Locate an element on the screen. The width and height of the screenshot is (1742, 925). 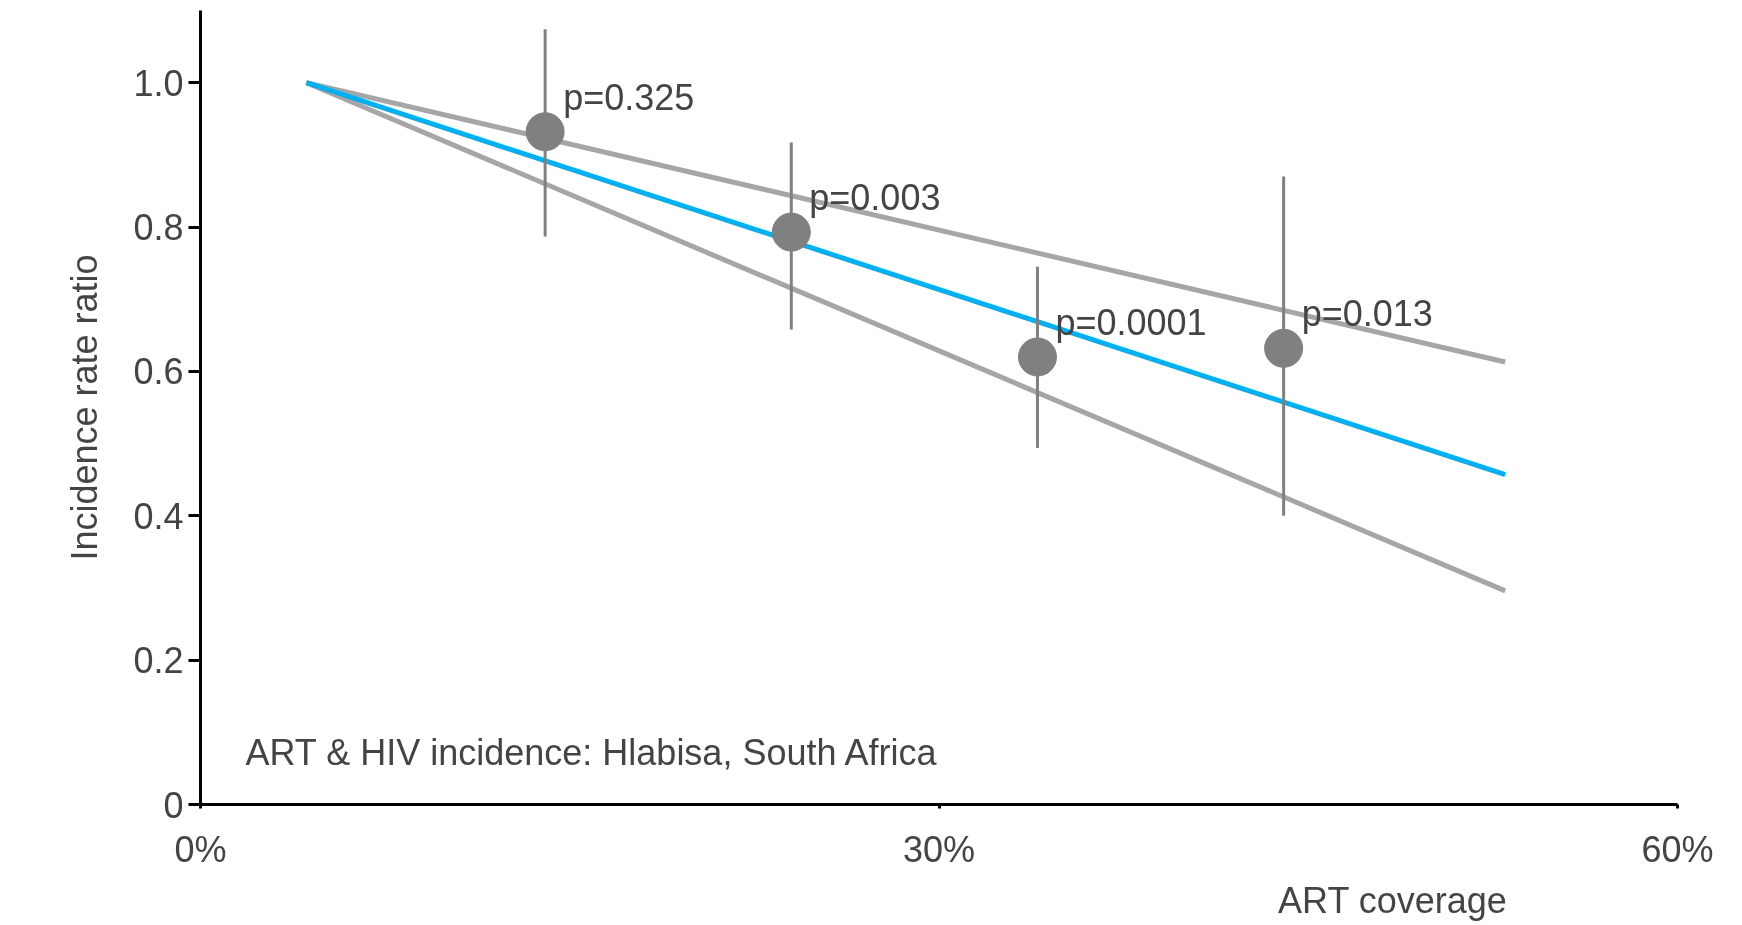
y-axis-title: Incidence rate ratio is located at coordinates (85, 407).